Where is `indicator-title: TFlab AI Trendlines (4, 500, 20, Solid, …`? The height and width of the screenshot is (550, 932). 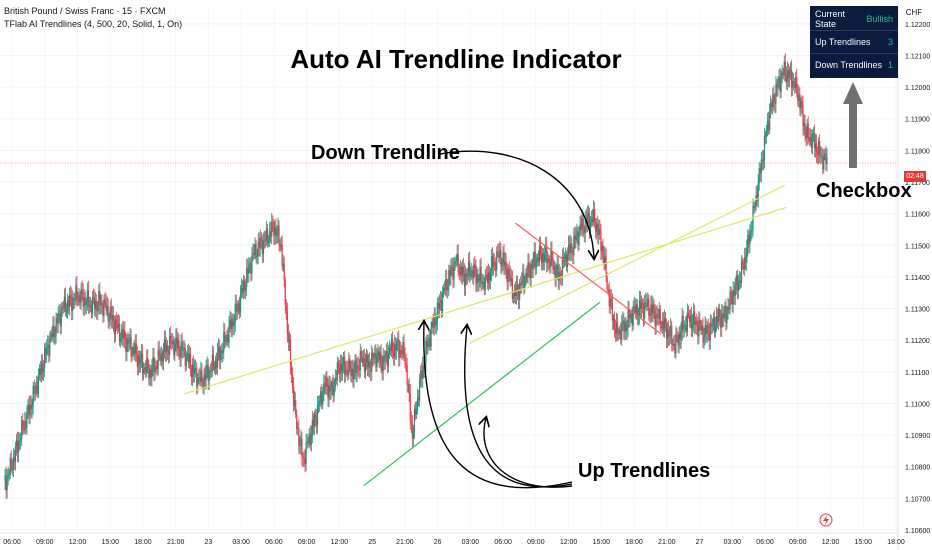
indicator-title: TFlab AI Trendlines (4, 500, 20, Solid, … is located at coordinates (93, 24).